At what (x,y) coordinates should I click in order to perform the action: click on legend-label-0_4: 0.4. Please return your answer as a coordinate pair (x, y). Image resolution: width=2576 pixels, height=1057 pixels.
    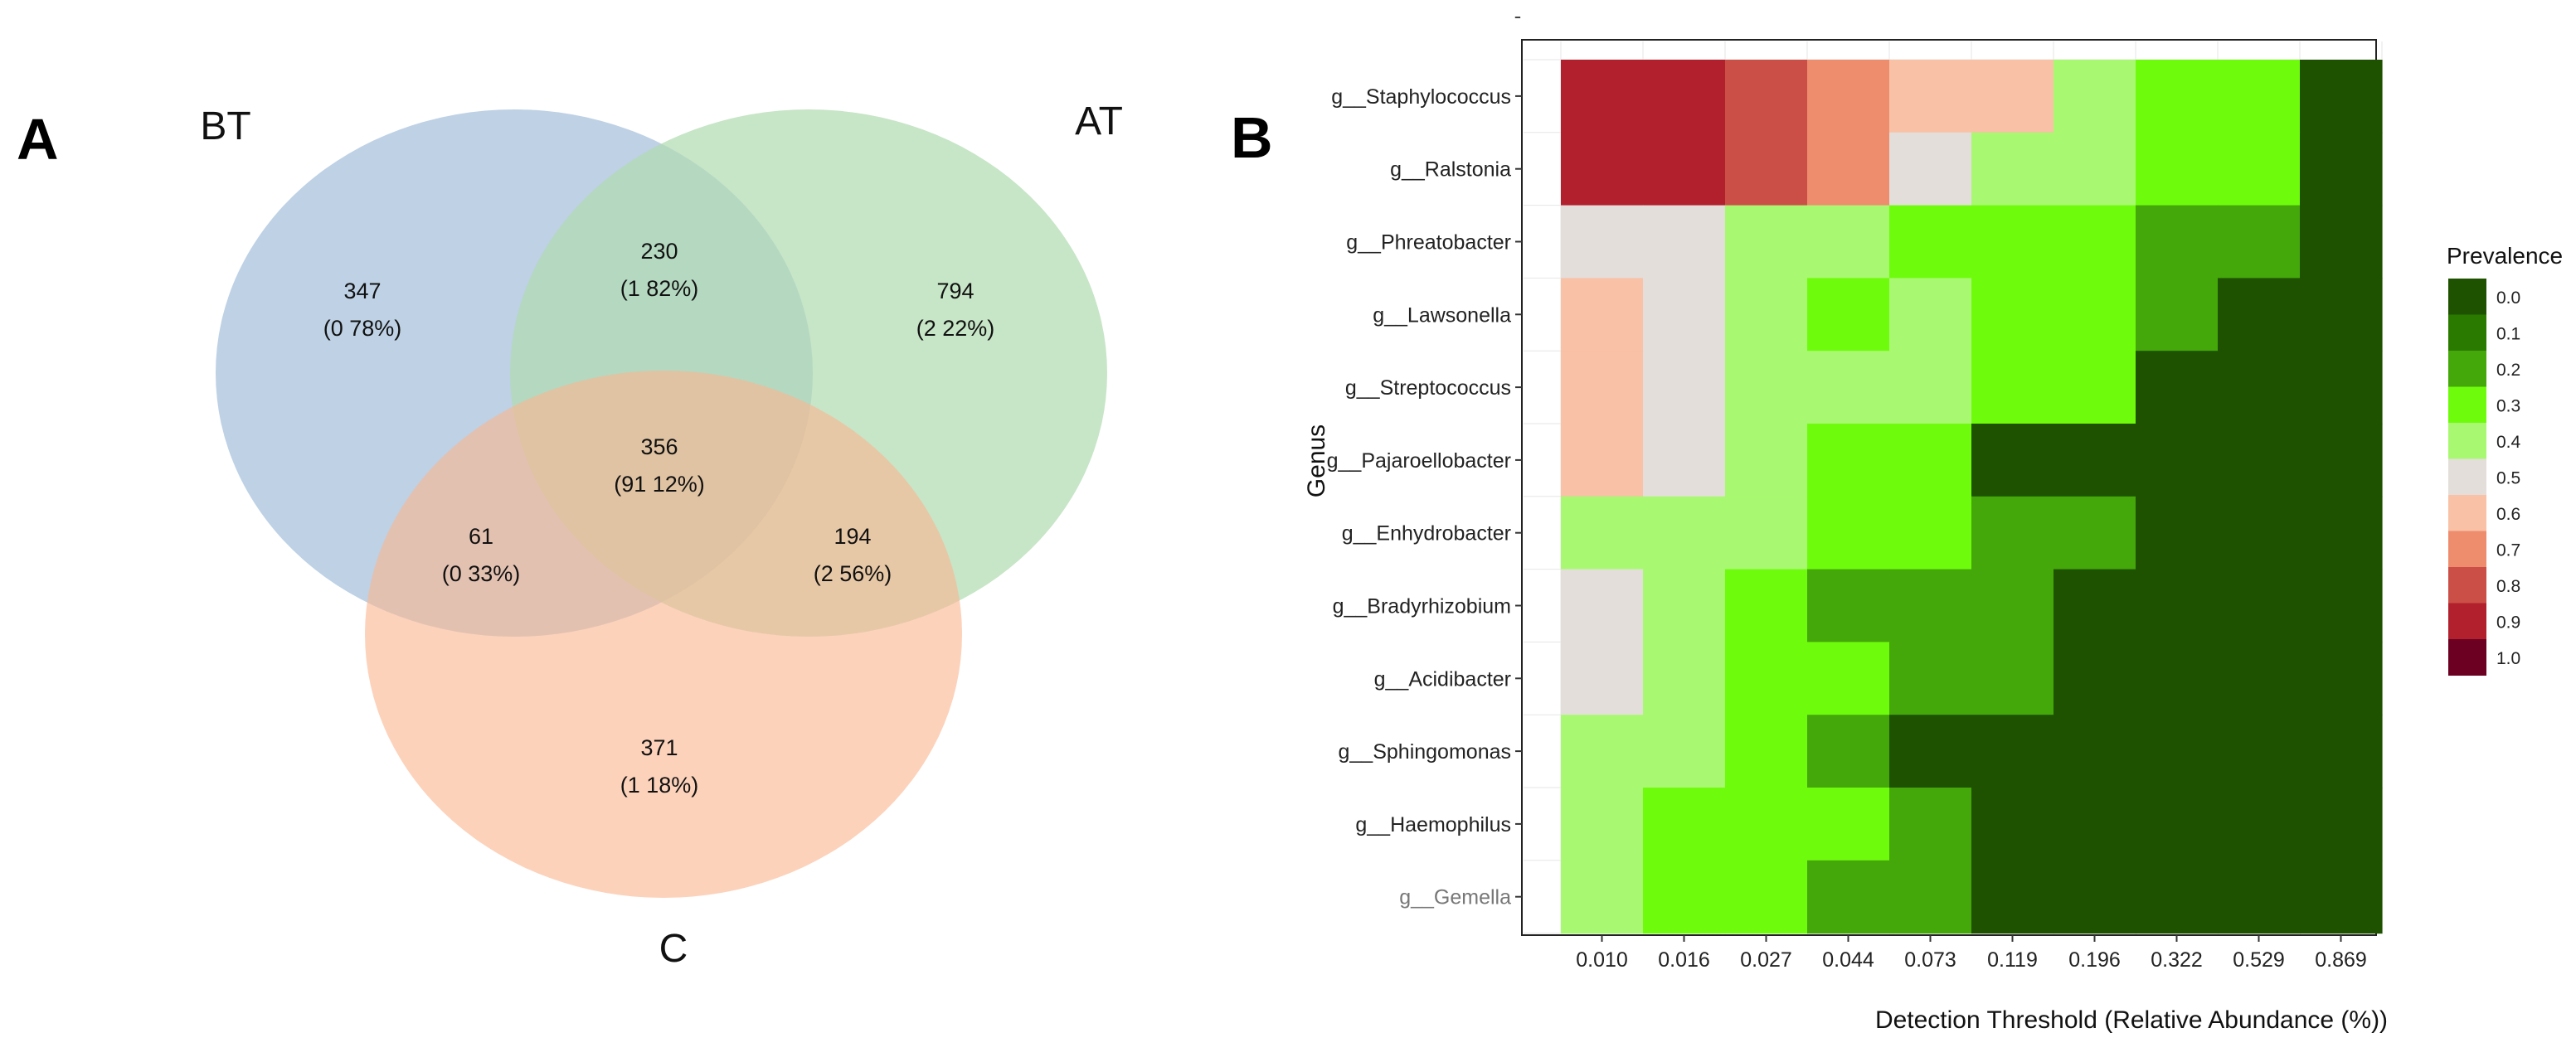
    Looking at the image, I should click on (2509, 442).